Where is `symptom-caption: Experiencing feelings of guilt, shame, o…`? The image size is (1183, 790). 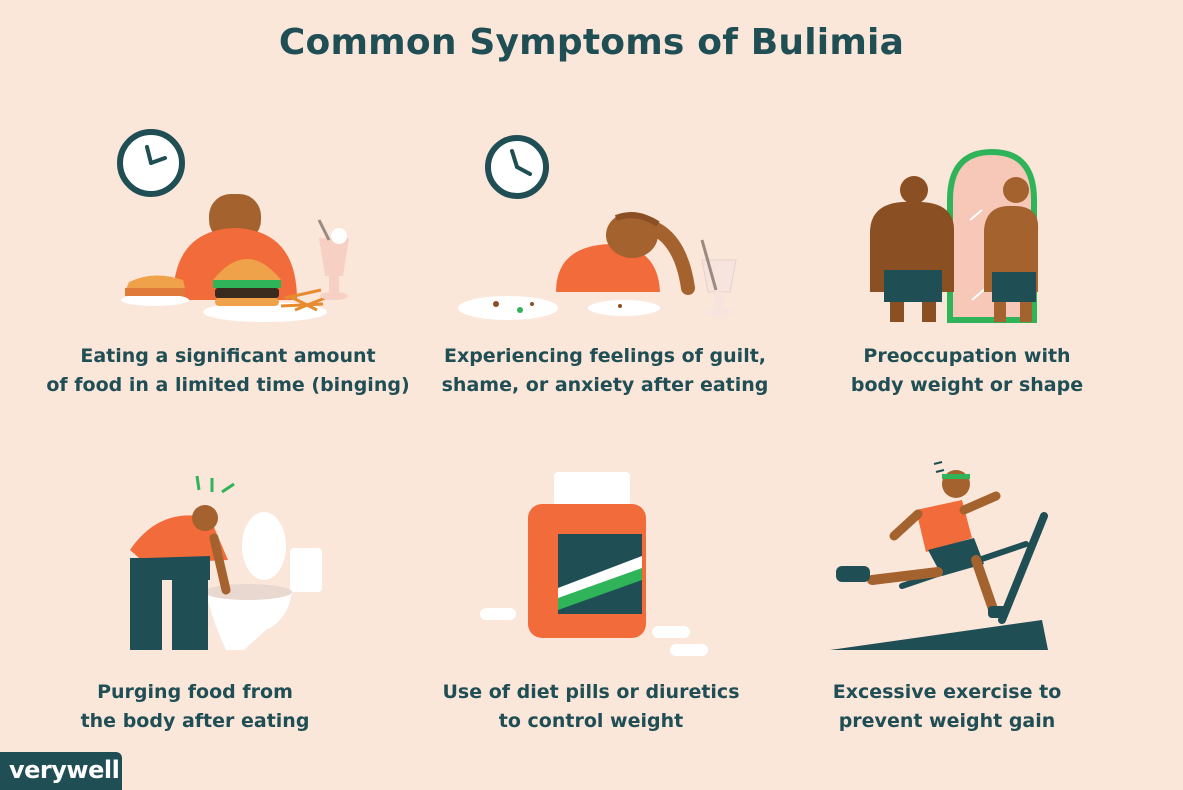
symptom-caption: Experiencing feelings of guilt, shame, o… is located at coordinates (605, 371).